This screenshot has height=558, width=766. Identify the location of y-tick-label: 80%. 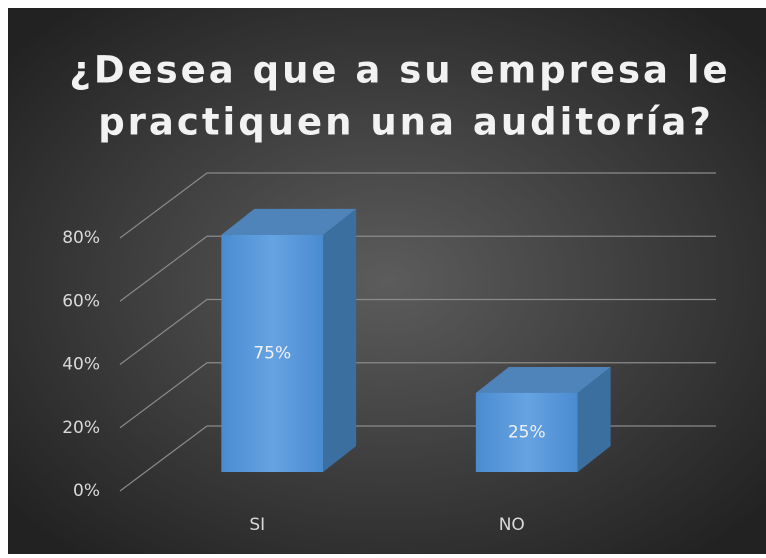
(81, 238).